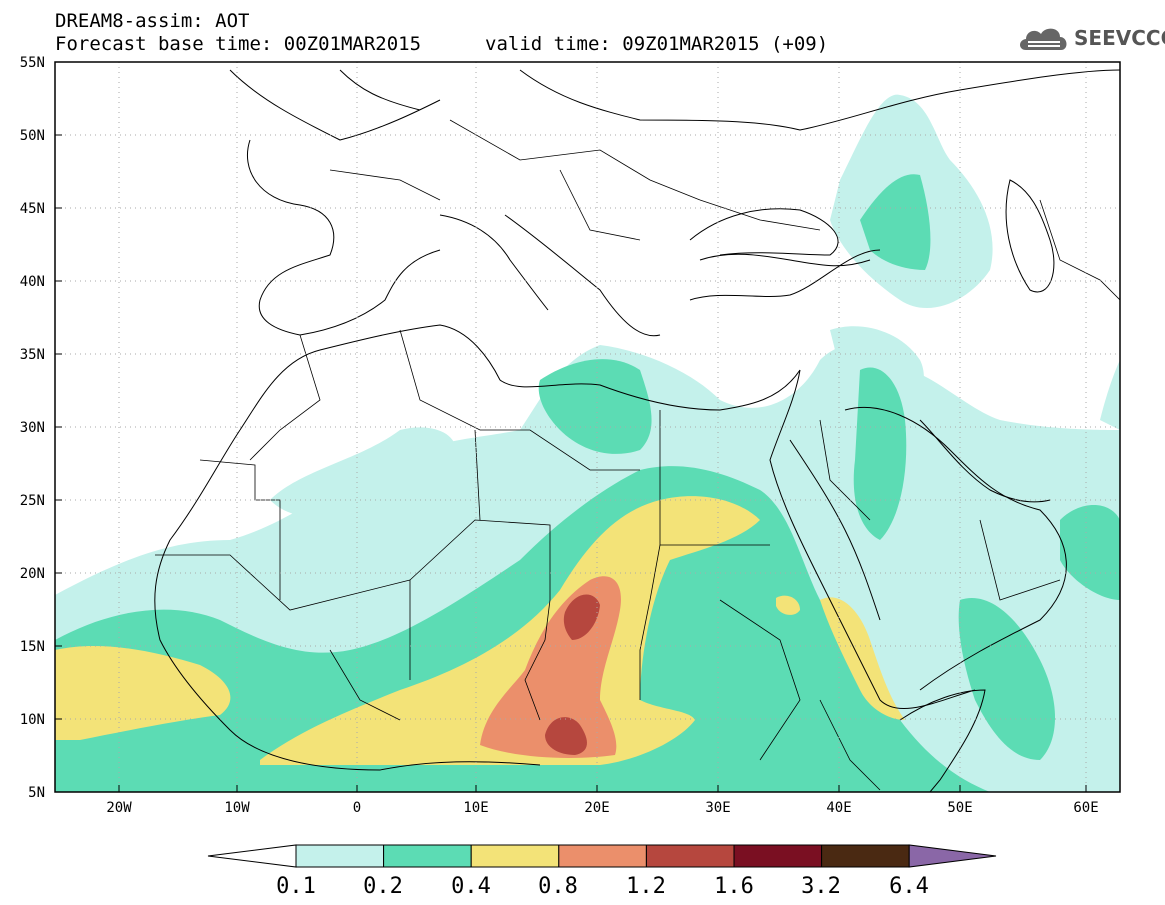 This screenshot has width=1165, height=905. I want to click on lon-label: 0, so click(357, 808).